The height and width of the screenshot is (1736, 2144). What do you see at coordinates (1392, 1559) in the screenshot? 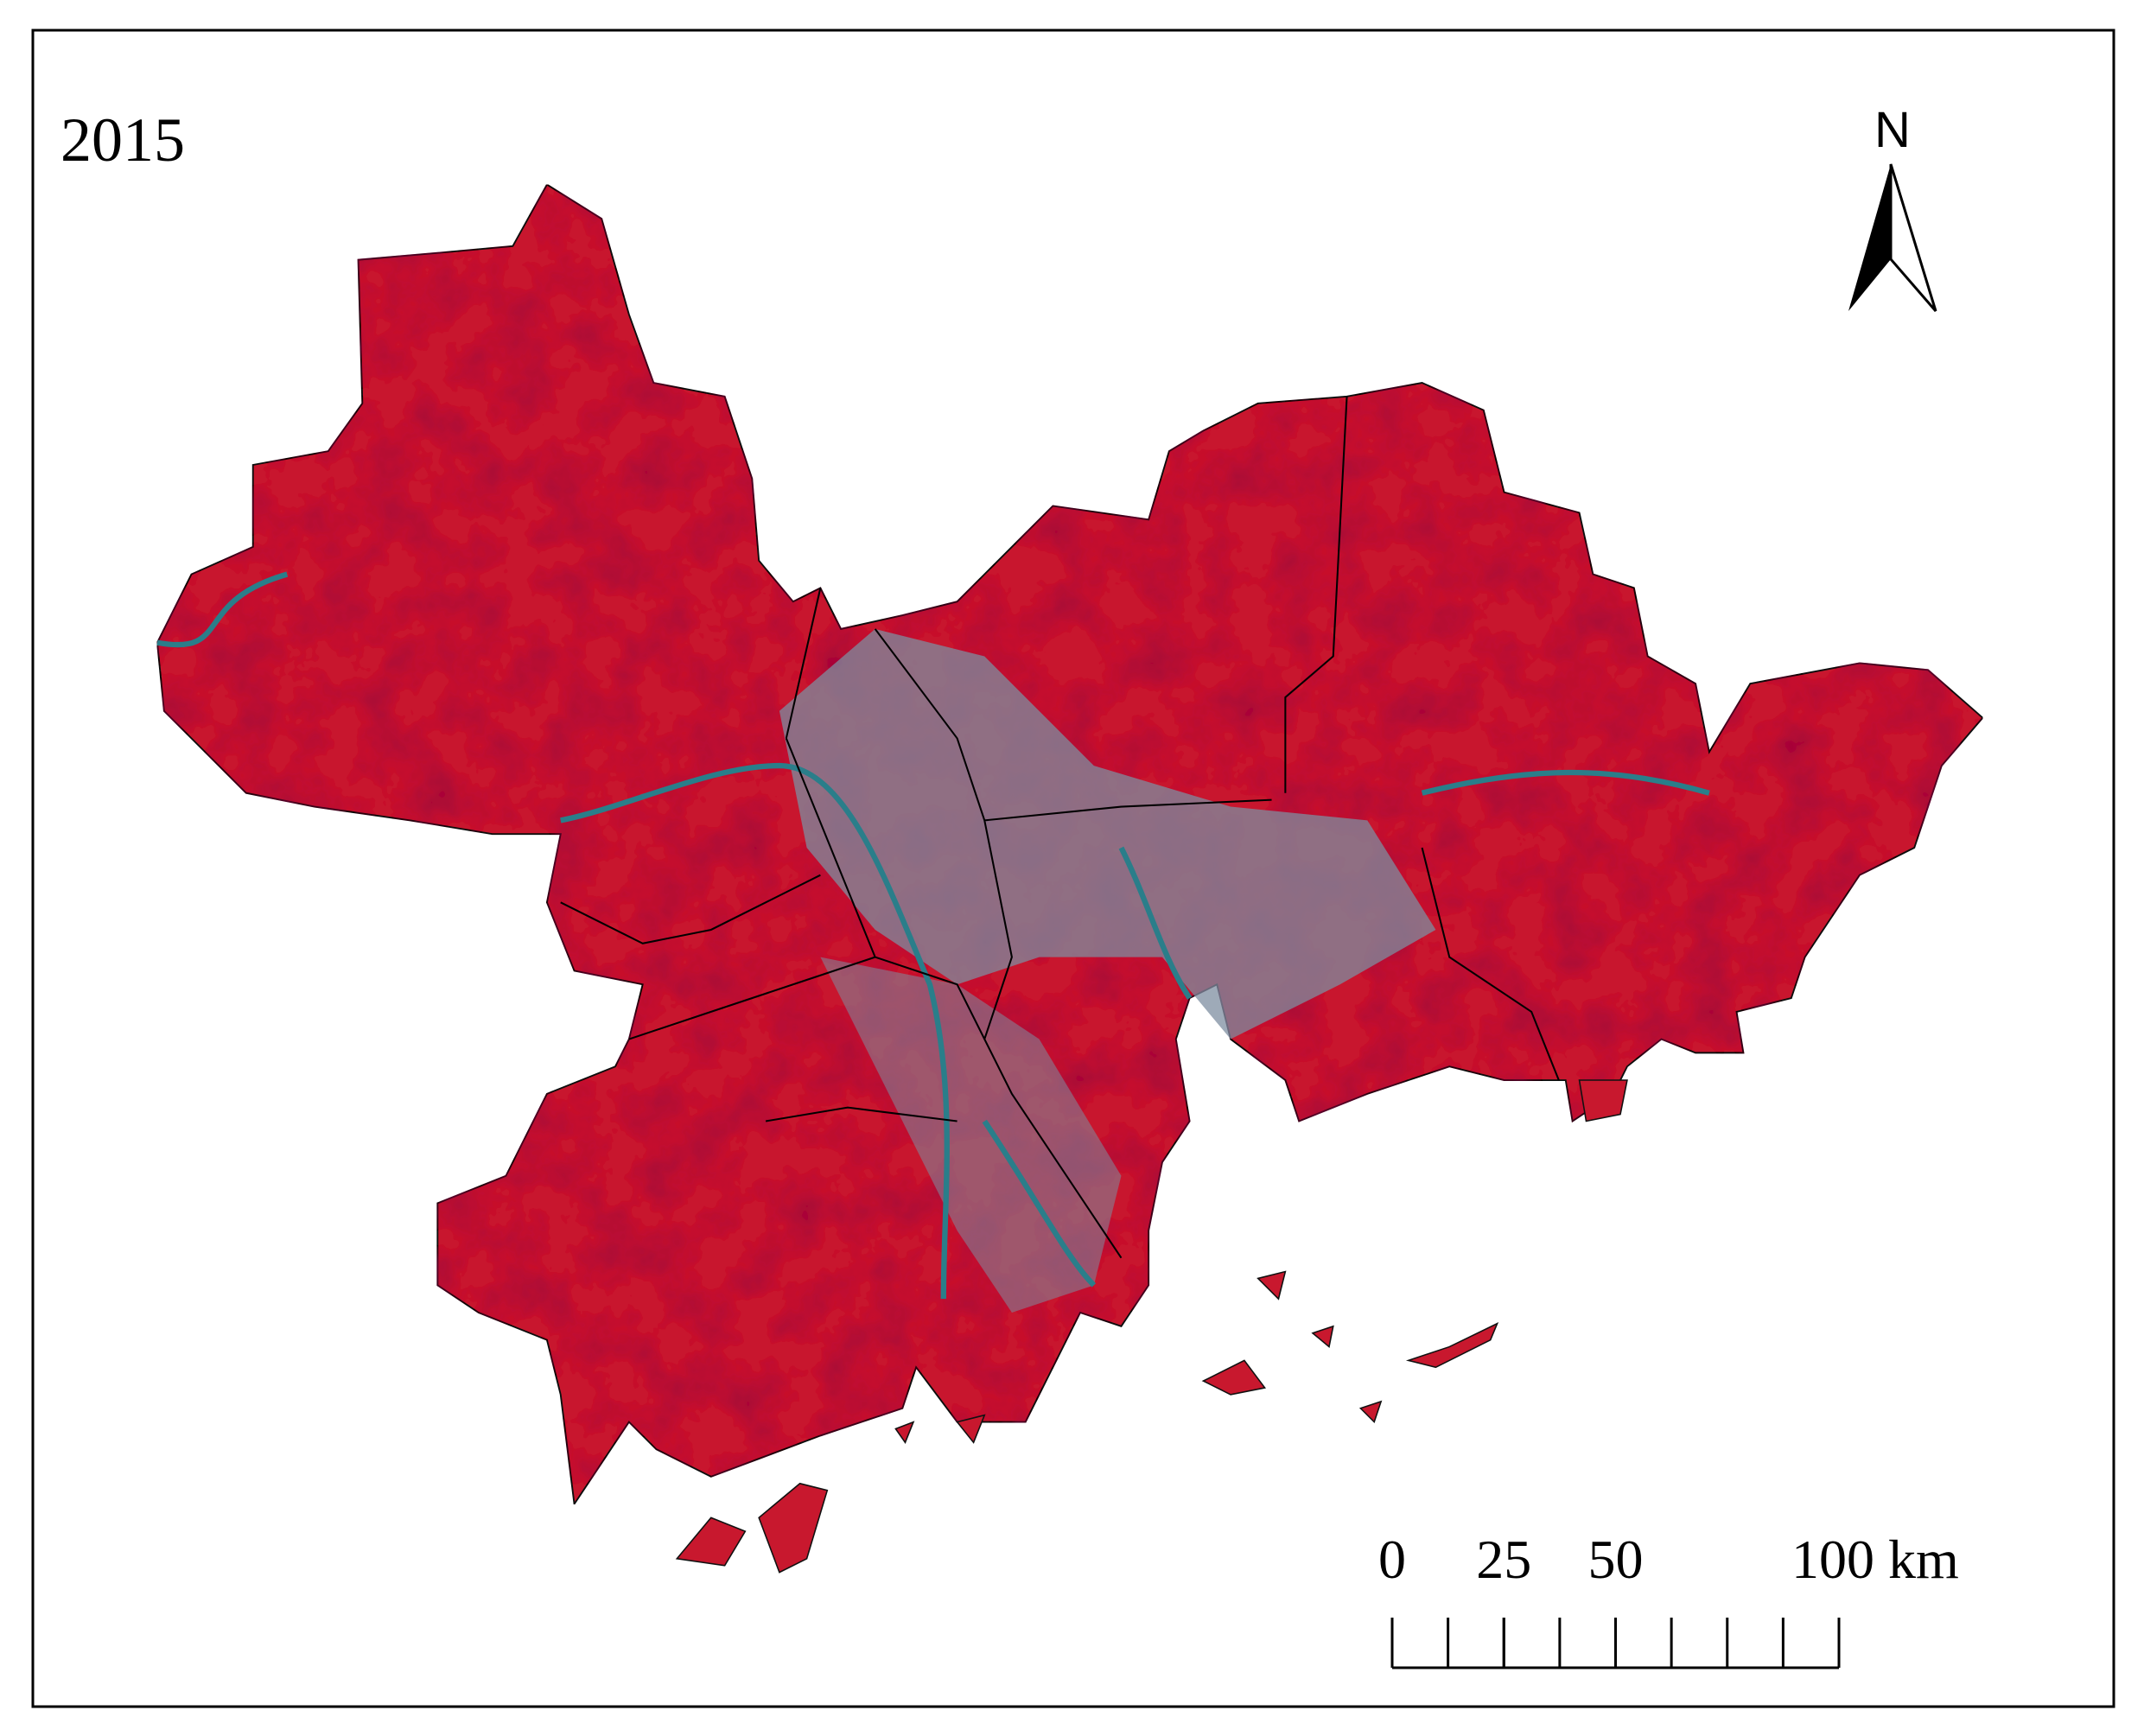
I see `scale-tick-label: 0` at bounding box center [1392, 1559].